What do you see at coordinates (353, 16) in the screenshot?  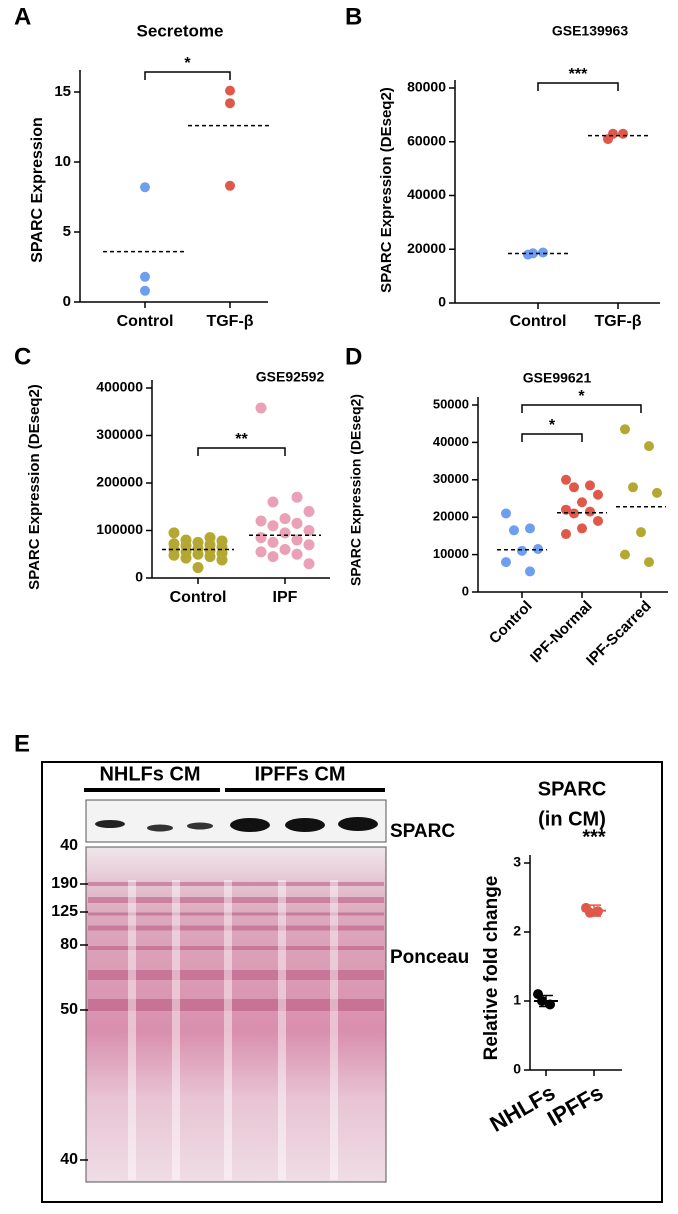 I see `panel-letter: B` at bounding box center [353, 16].